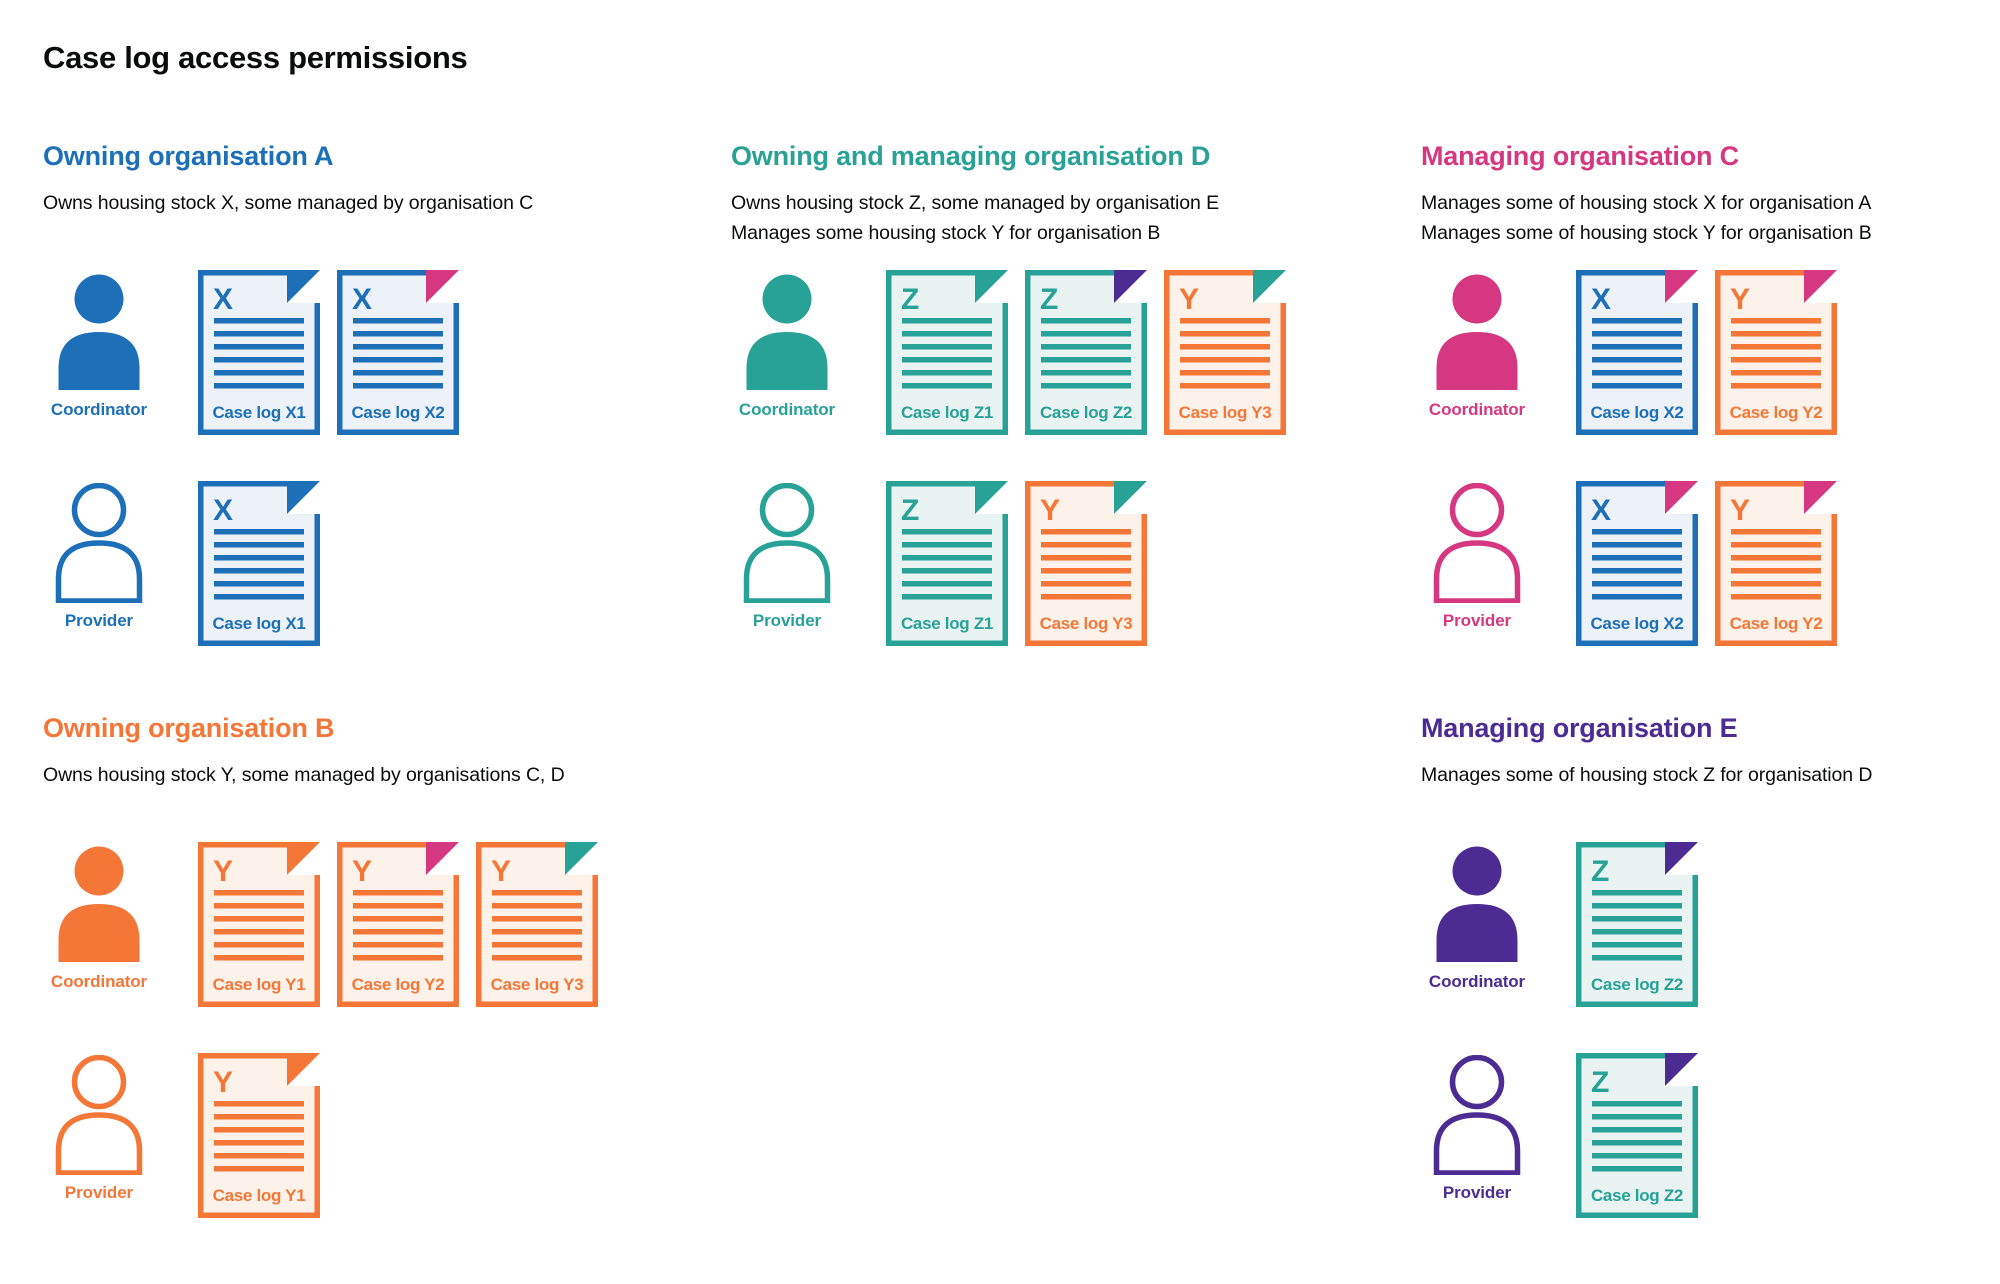 The image size is (2000, 1284). What do you see at coordinates (255, 57) in the screenshot?
I see `page-title: Case log access permissions` at bounding box center [255, 57].